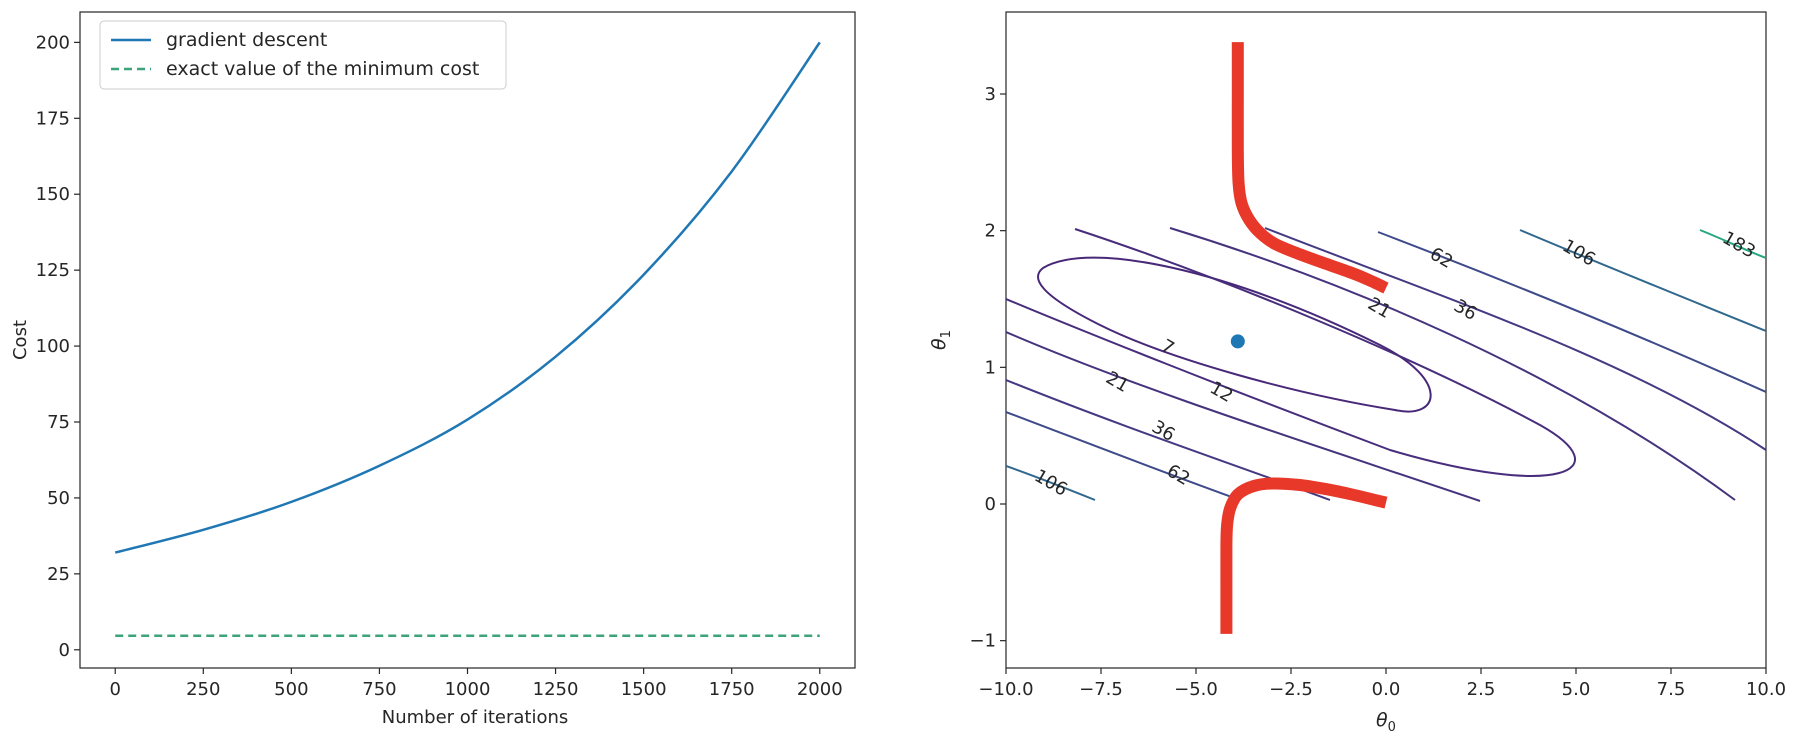 Image resolution: width=1798 pixels, height=746 pixels. I want to click on cost-y-tick-label: 75, so click(58, 422).